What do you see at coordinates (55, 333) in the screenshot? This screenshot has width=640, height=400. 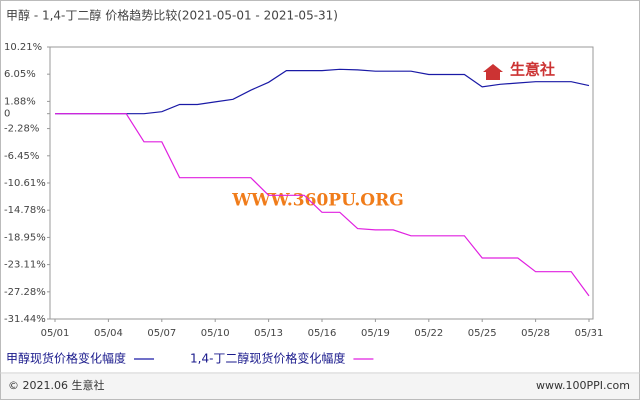 I see `x-tick-label: 05/01` at bounding box center [55, 333].